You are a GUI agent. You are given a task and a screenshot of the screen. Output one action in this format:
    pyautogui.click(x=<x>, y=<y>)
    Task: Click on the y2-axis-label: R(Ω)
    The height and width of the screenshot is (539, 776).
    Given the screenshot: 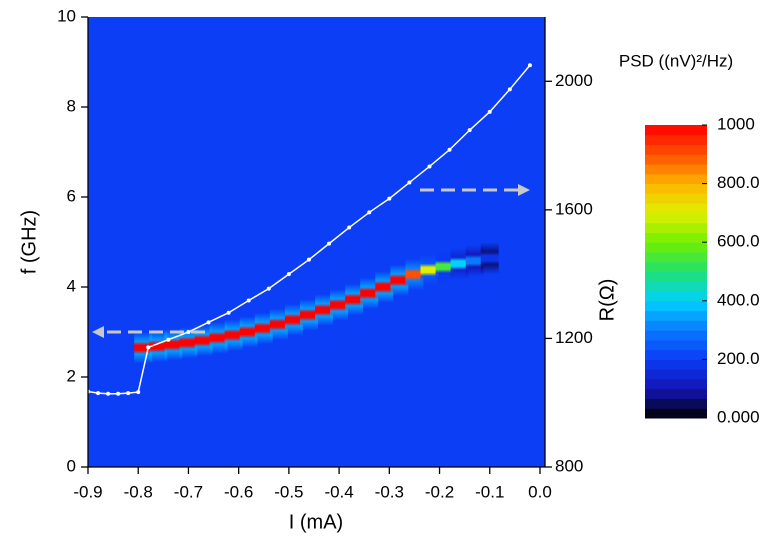 What is the action you would take?
    pyautogui.click(x=607, y=300)
    